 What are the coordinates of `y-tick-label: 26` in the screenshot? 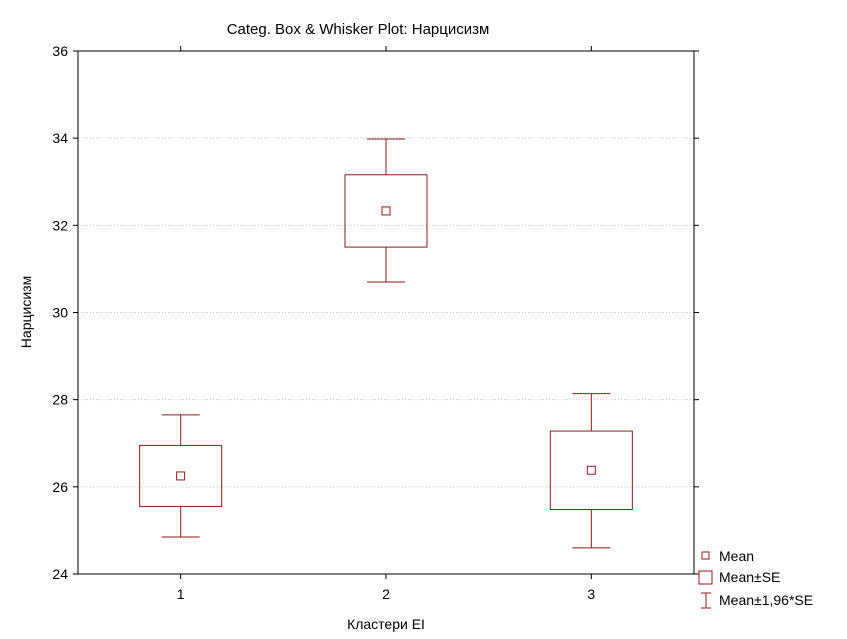 It's located at (60, 487).